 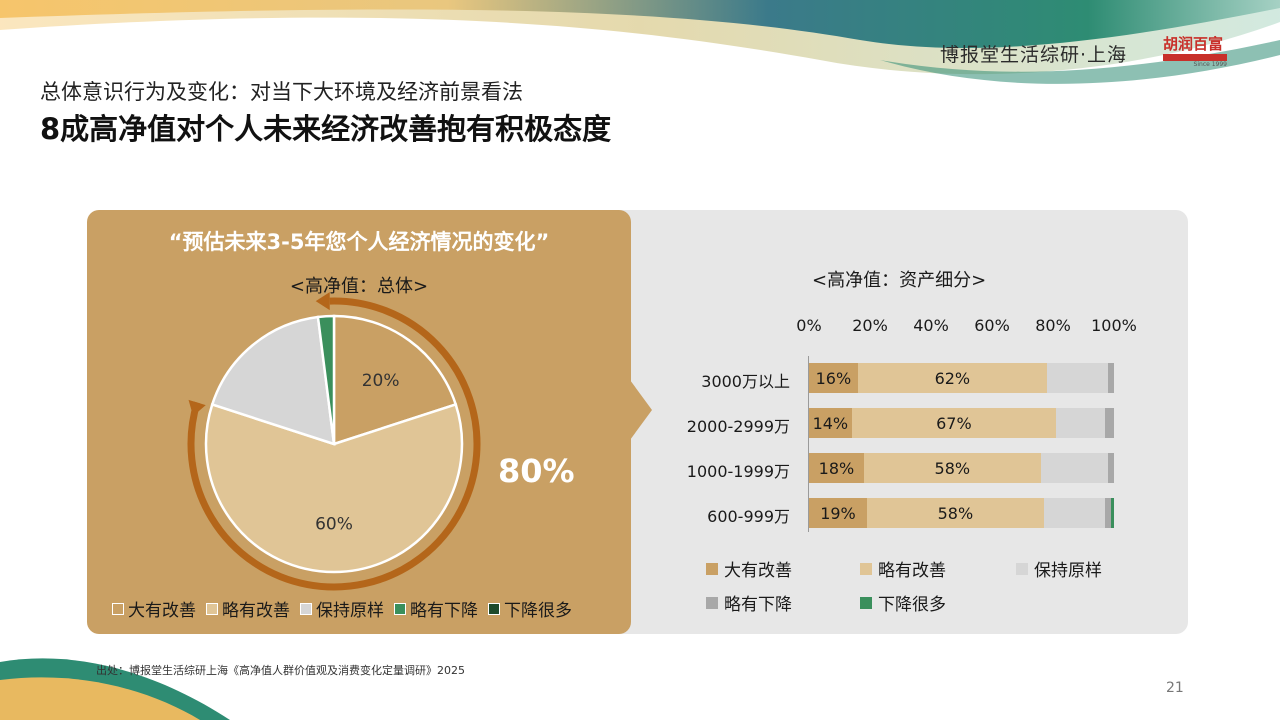 What do you see at coordinates (952, 378) in the screenshot?
I see `bar-segment: 62%` at bounding box center [952, 378].